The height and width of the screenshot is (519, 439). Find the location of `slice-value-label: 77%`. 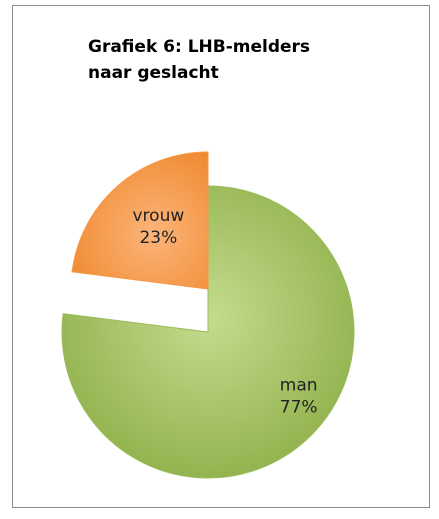

slice-value-label: 77% is located at coordinates (299, 407).